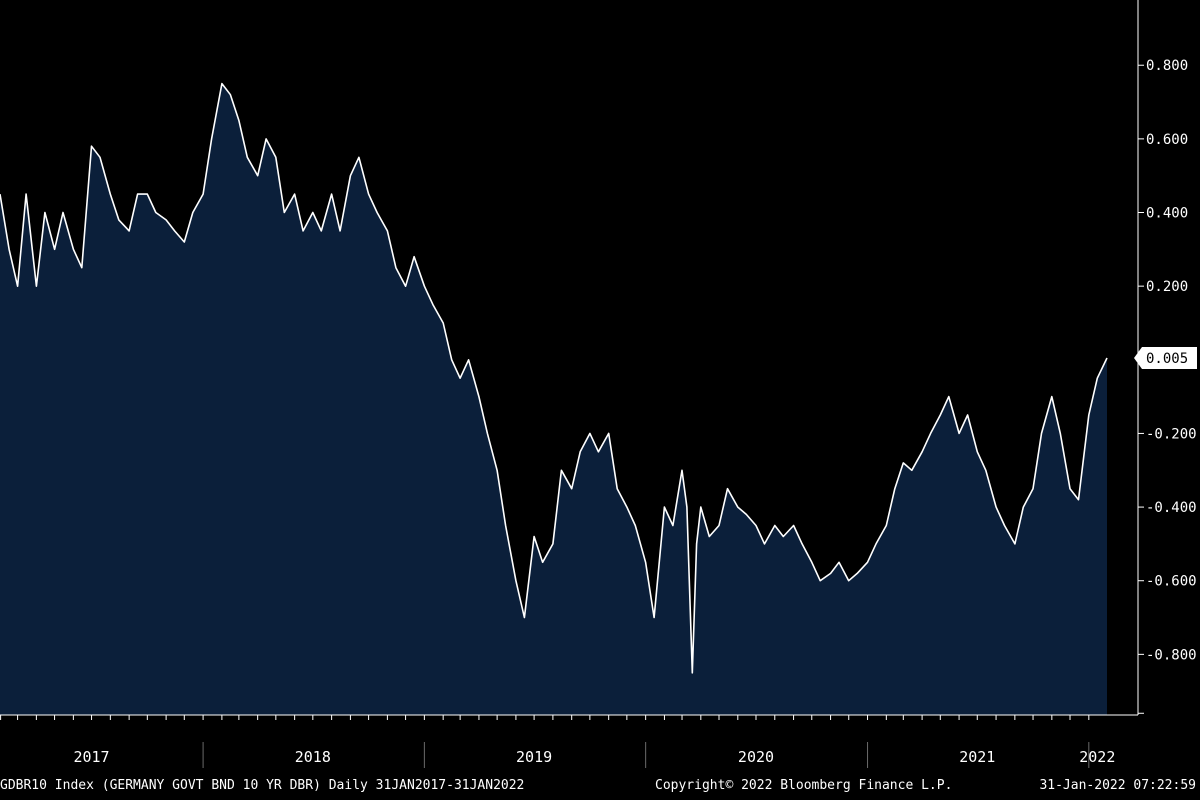 The width and height of the screenshot is (1200, 800). I want to click on x-tick-label-2021: 2021, so click(977, 757).